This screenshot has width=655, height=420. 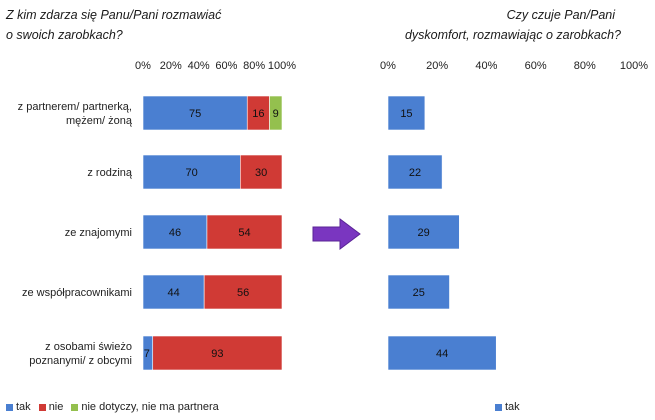 I want to click on right-x-tick-1: 20%, so click(x=437, y=66).